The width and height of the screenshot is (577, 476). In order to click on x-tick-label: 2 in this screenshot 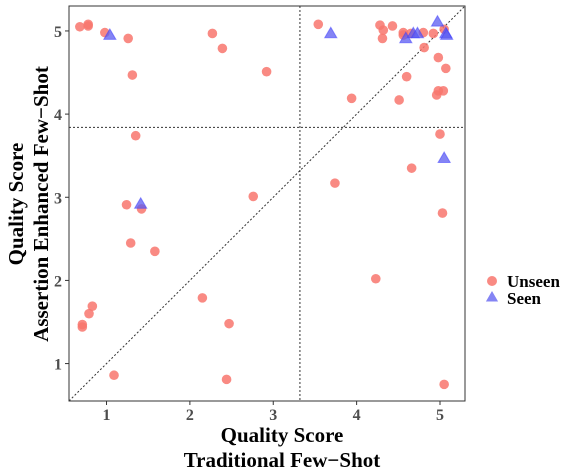, I will do `click(190, 415)`.